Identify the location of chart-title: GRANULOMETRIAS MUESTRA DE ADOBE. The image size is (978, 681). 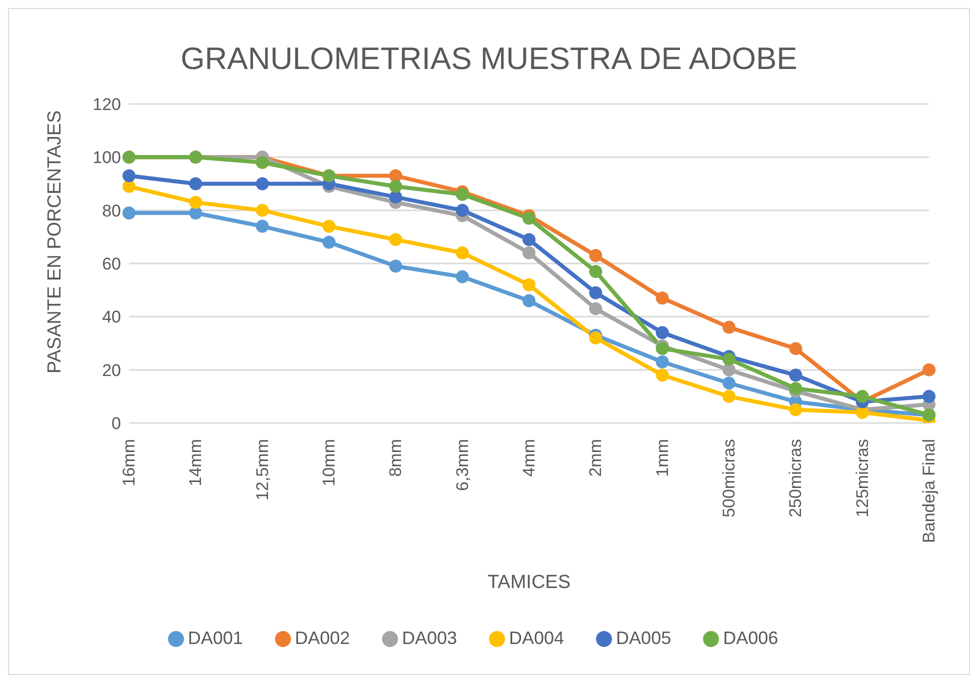
(489, 59).